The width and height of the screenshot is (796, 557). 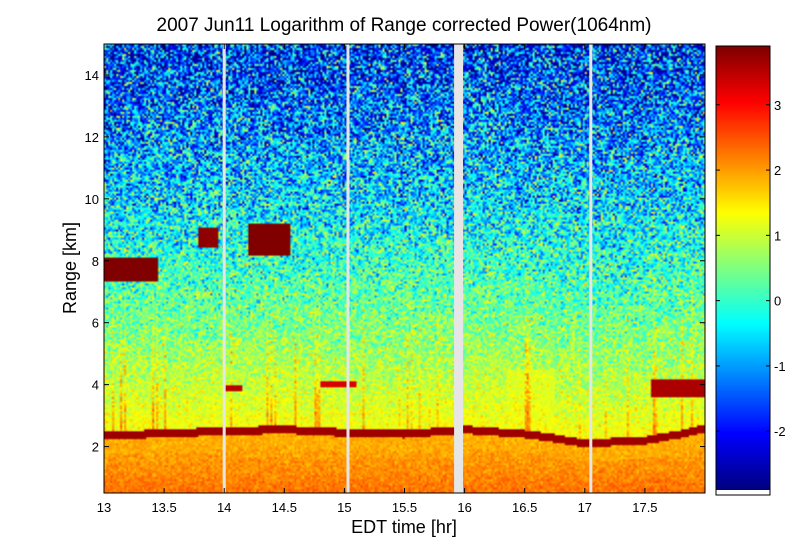 I want to click on colorbar-tick-label: -2, so click(x=780, y=431).